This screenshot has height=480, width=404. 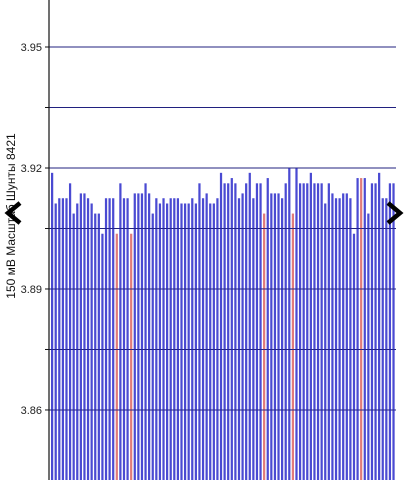 What do you see at coordinates (31, 411) in the screenshot?
I see `y-tick-label: 3.86` at bounding box center [31, 411].